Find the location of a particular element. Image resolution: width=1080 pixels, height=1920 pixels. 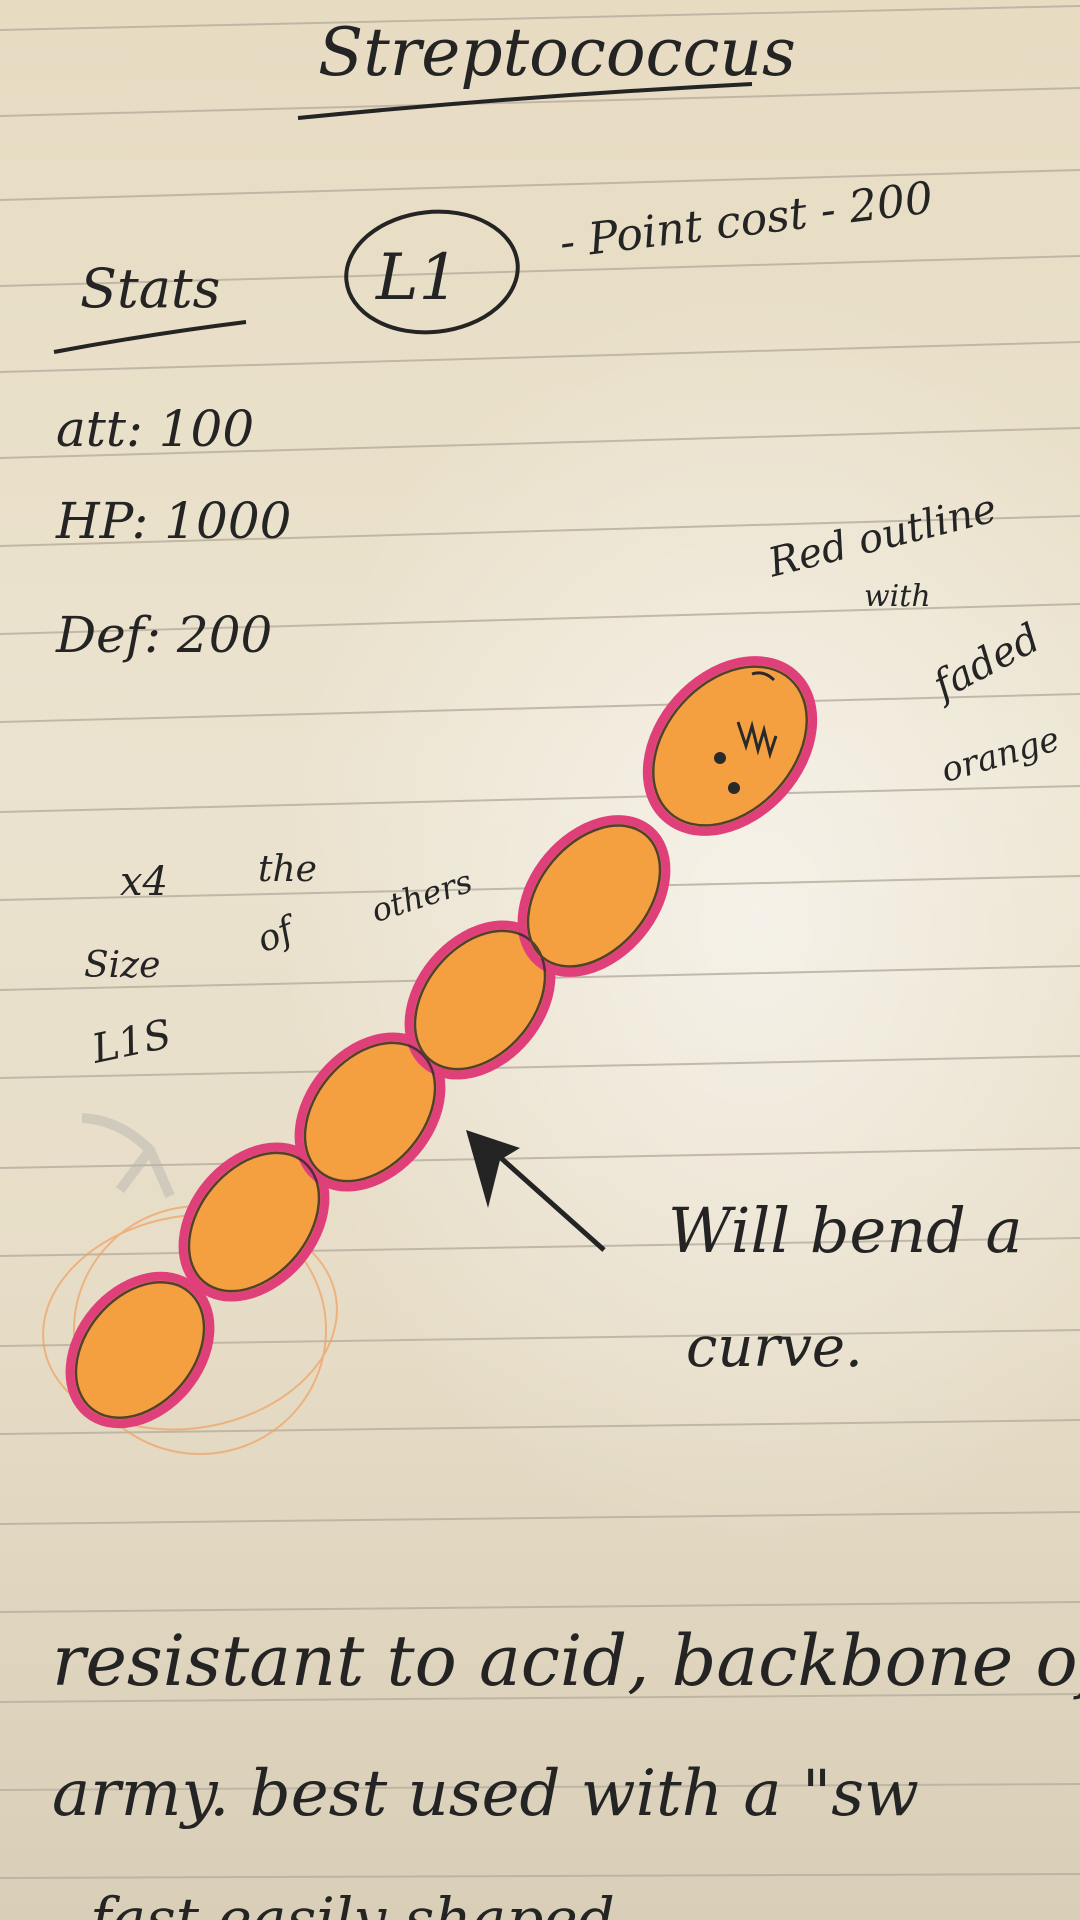

level-badge: L1 is located at coordinates (418, 278).